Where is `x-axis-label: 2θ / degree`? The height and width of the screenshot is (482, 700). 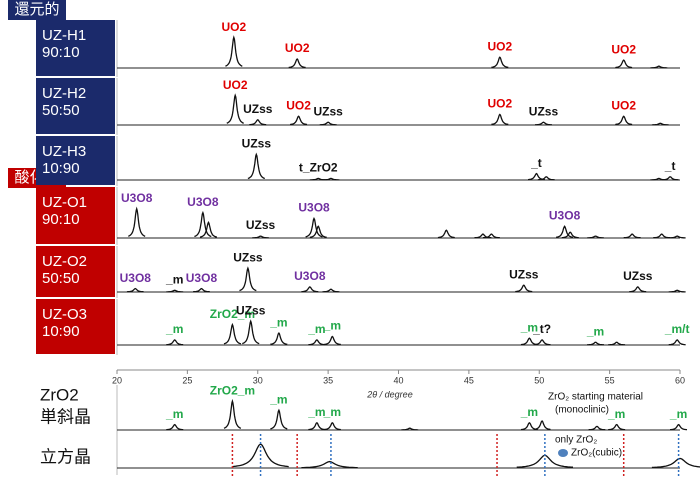
x-axis-label: 2θ / degree is located at coordinates (389, 394).